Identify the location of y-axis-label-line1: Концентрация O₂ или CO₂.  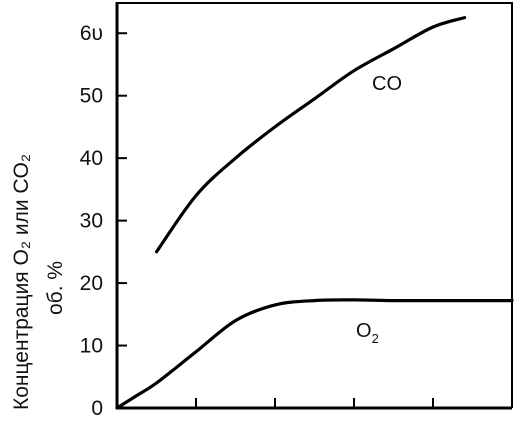
(21, 282).